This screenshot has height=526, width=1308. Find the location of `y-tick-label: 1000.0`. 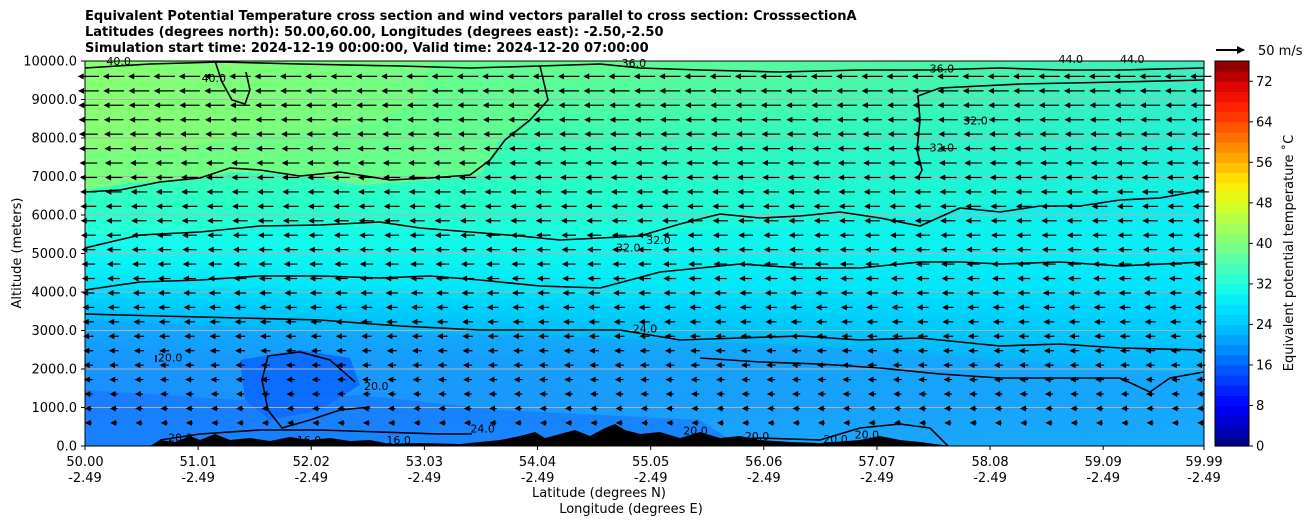

y-tick-label: 1000.0 is located at coordinates (55, 408).